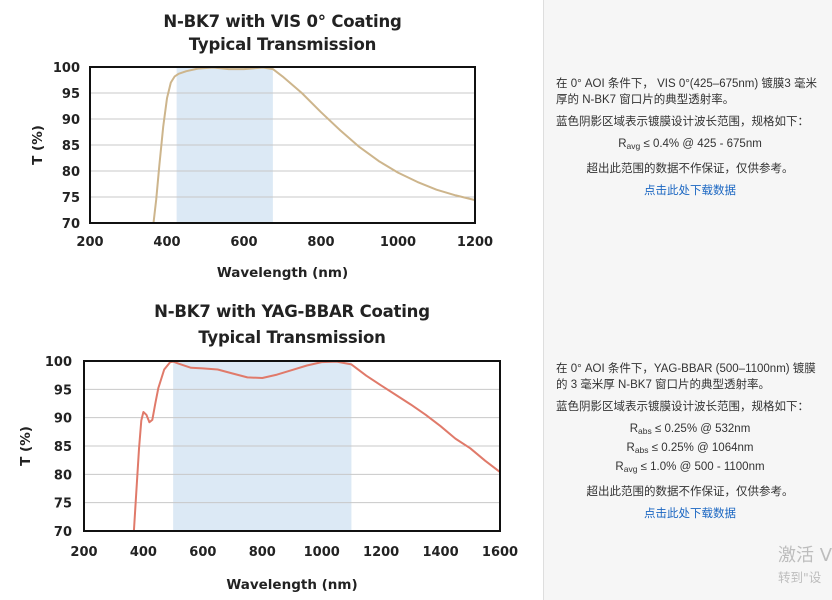  What do you see at coordinates (440, 552) in the screenshot?
I see `x-tick-label: 1400` at bounding box center [440, 552].